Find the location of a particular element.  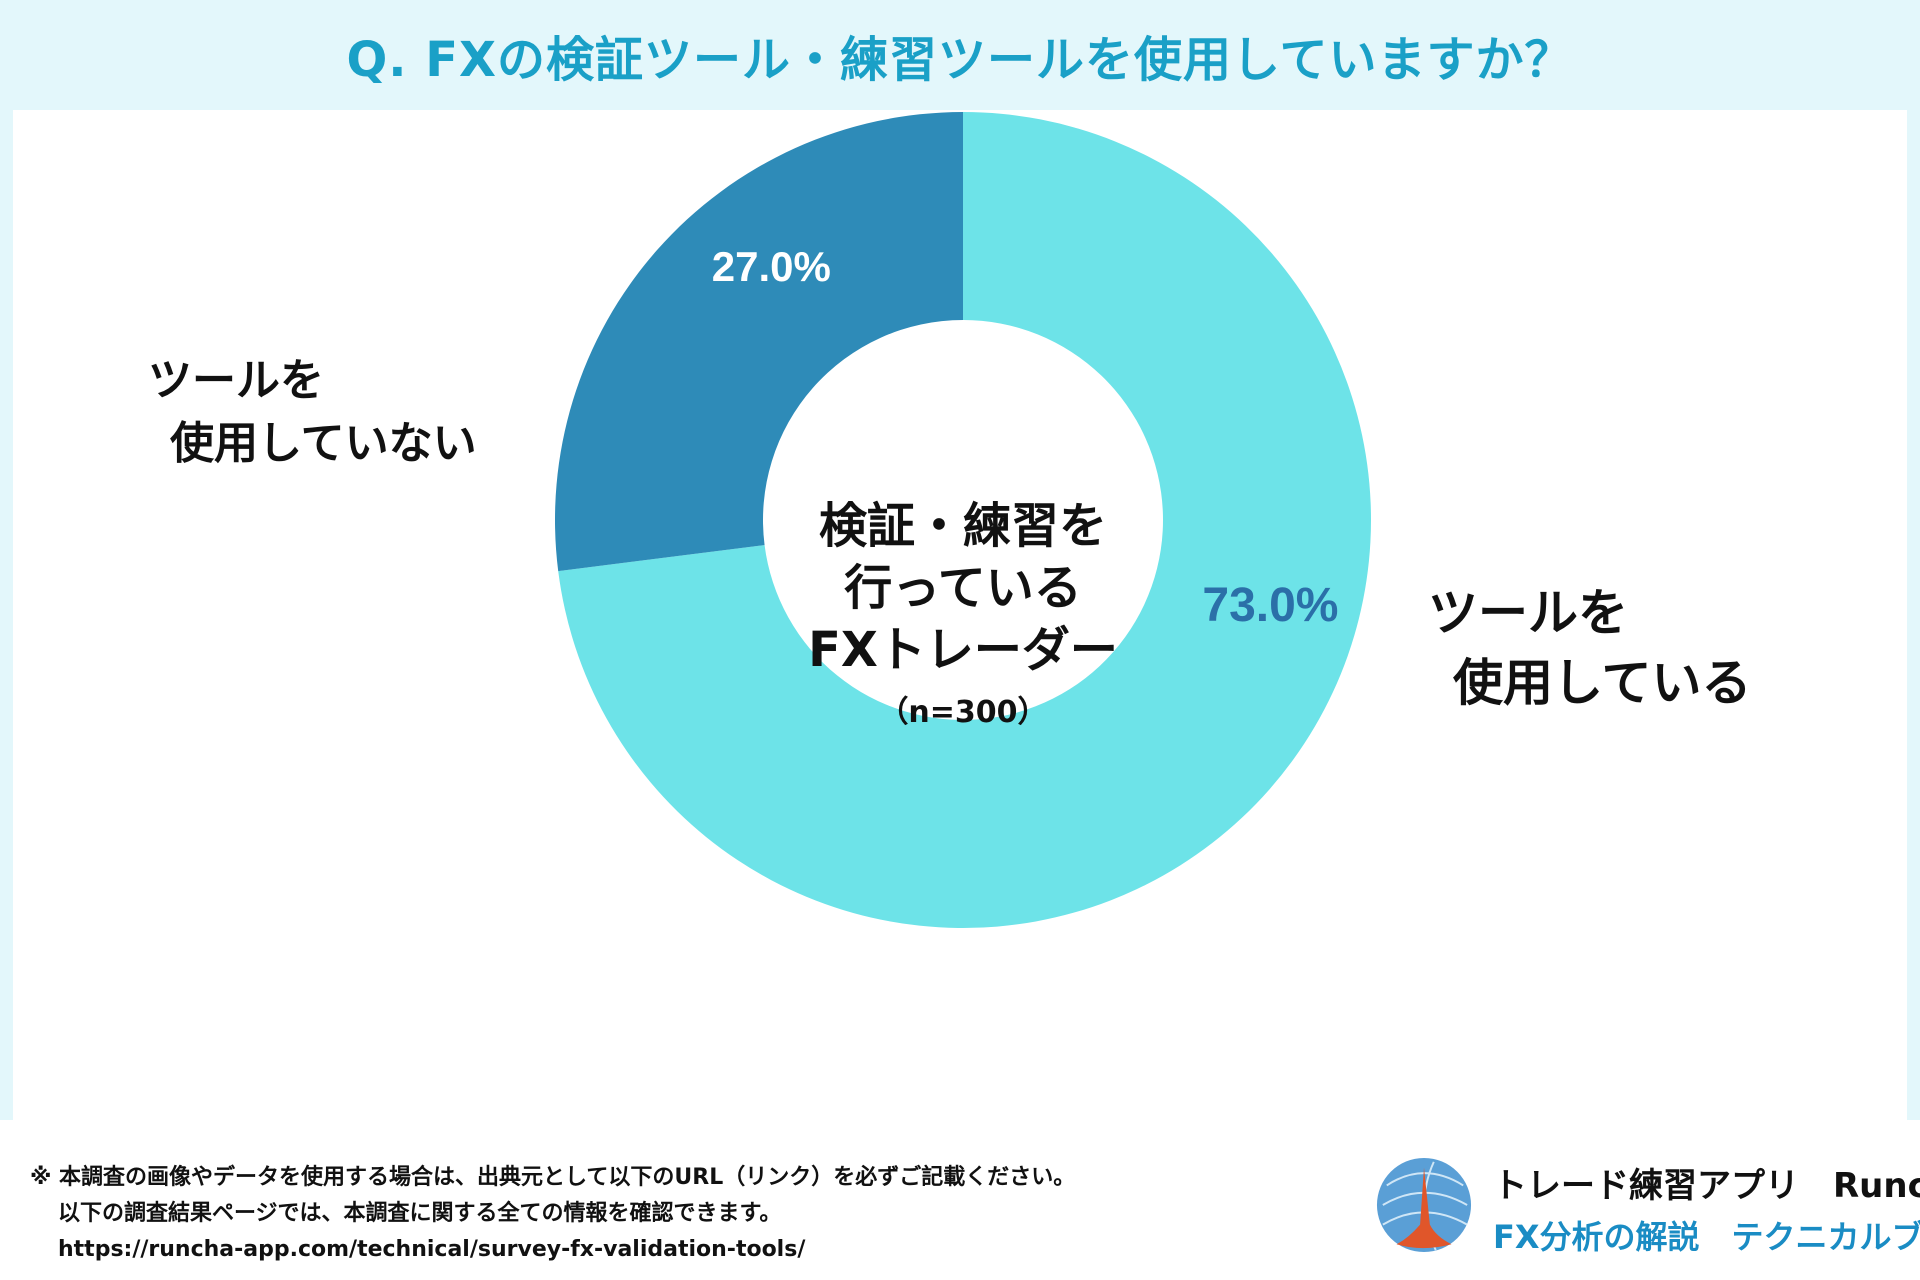

center-label-line2: 行っている is located at coordinates (963, 588).